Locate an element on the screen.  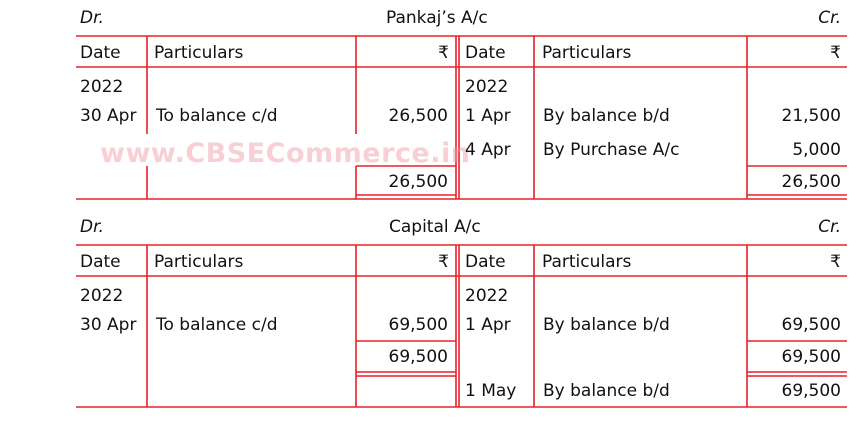
credit-particulars: By Purchase A/c is located at coordinates (611, 150).